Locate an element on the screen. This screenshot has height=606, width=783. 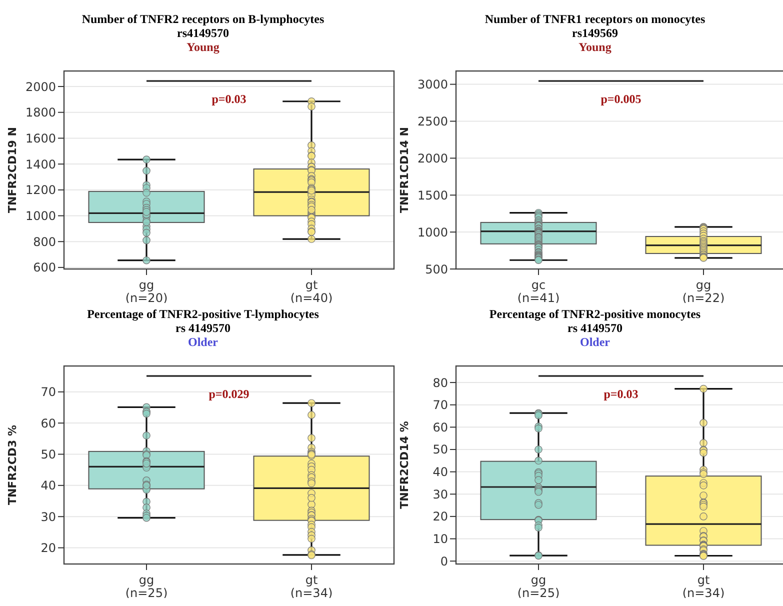
chart-subtitle: rs4149570 is located at coordinates (203, 33).